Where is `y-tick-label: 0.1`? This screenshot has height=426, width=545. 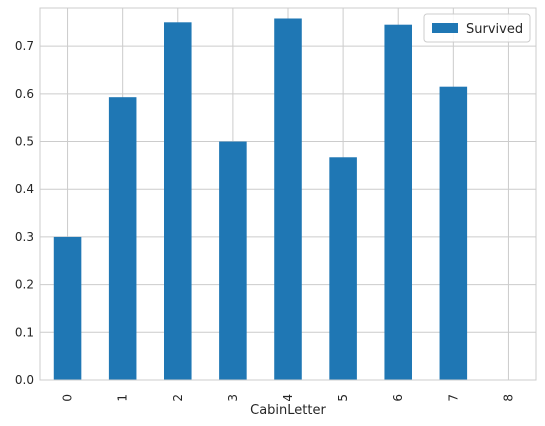 y-tick-label: 0.1 is located at coordinates (24, 332).